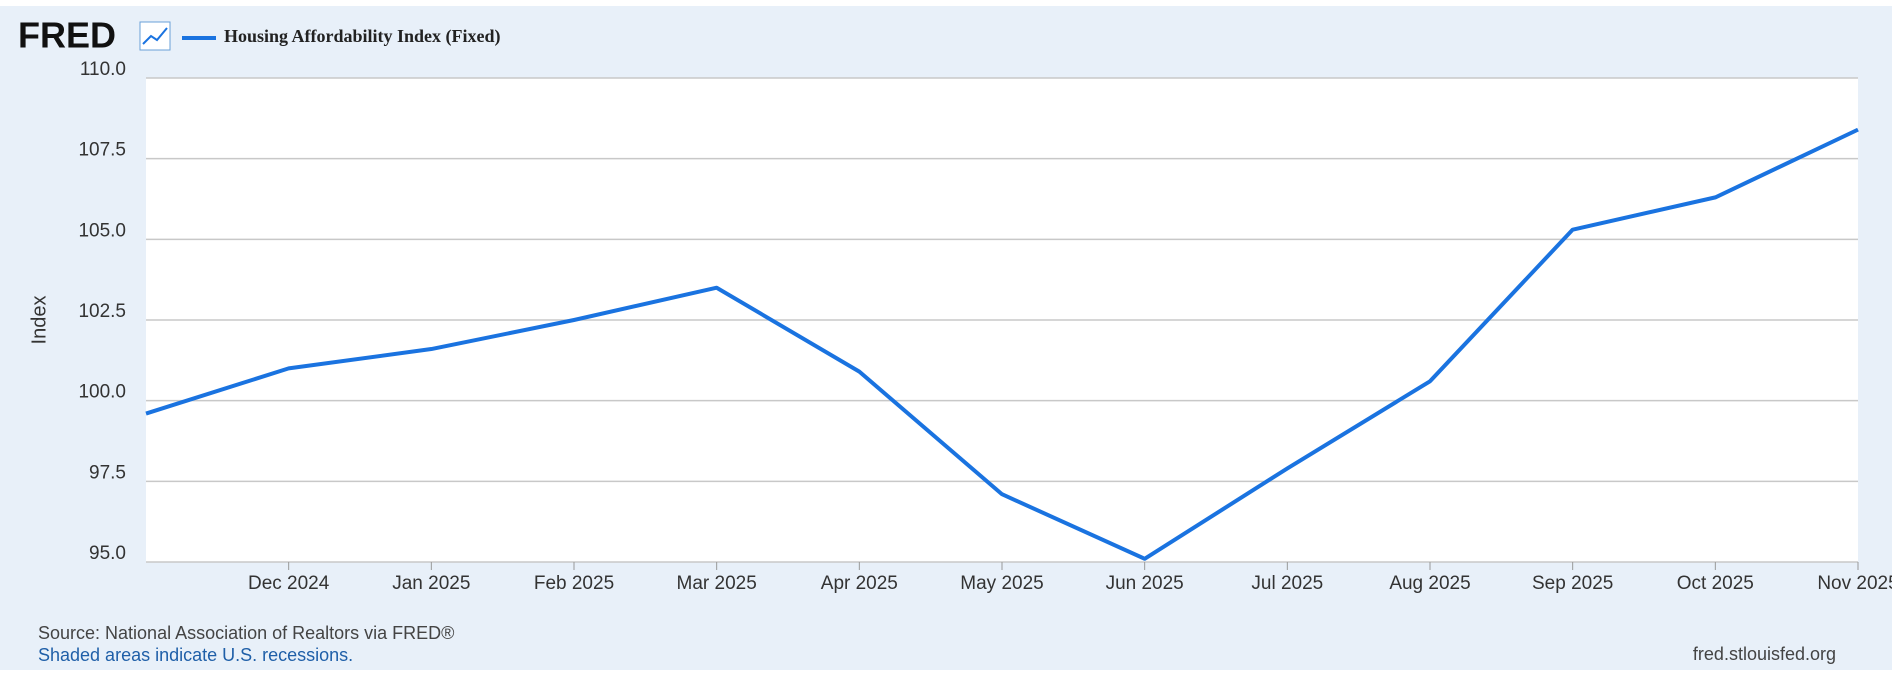 This screenshot has height=676, width=1892. What do you see at coordinates (39, 320) in the screenshot?
I see `y-axis-label: Index` at bounding box center [39, 320].